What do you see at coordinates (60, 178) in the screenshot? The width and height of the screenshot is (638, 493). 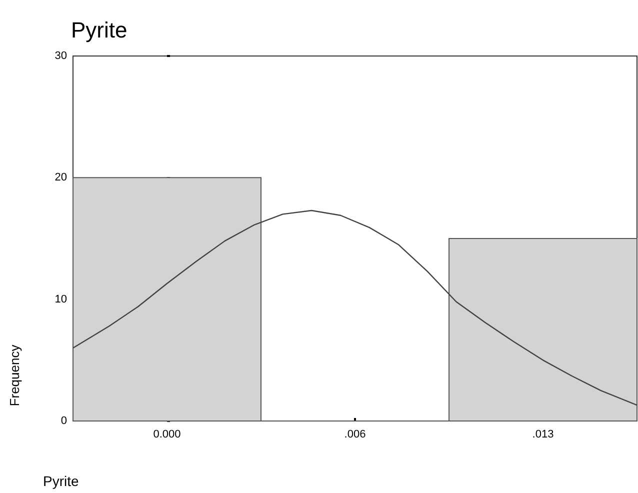 I see `y-tick-label: 20` at bounding box center [60, 178].